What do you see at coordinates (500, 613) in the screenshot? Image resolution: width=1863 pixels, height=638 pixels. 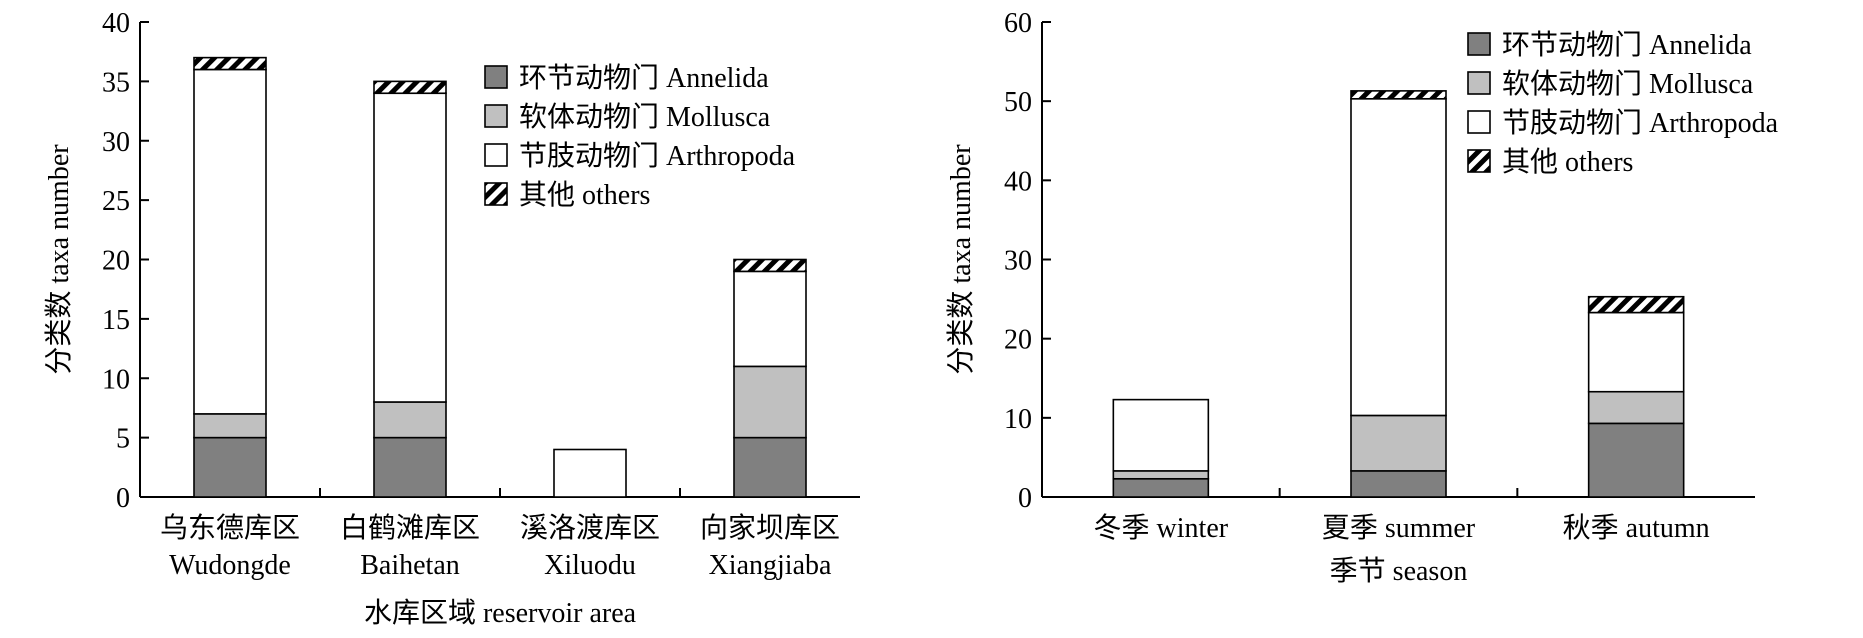 I see `x-axis-label: 水库区域 reservoir area` at bounding box center [500, 613].